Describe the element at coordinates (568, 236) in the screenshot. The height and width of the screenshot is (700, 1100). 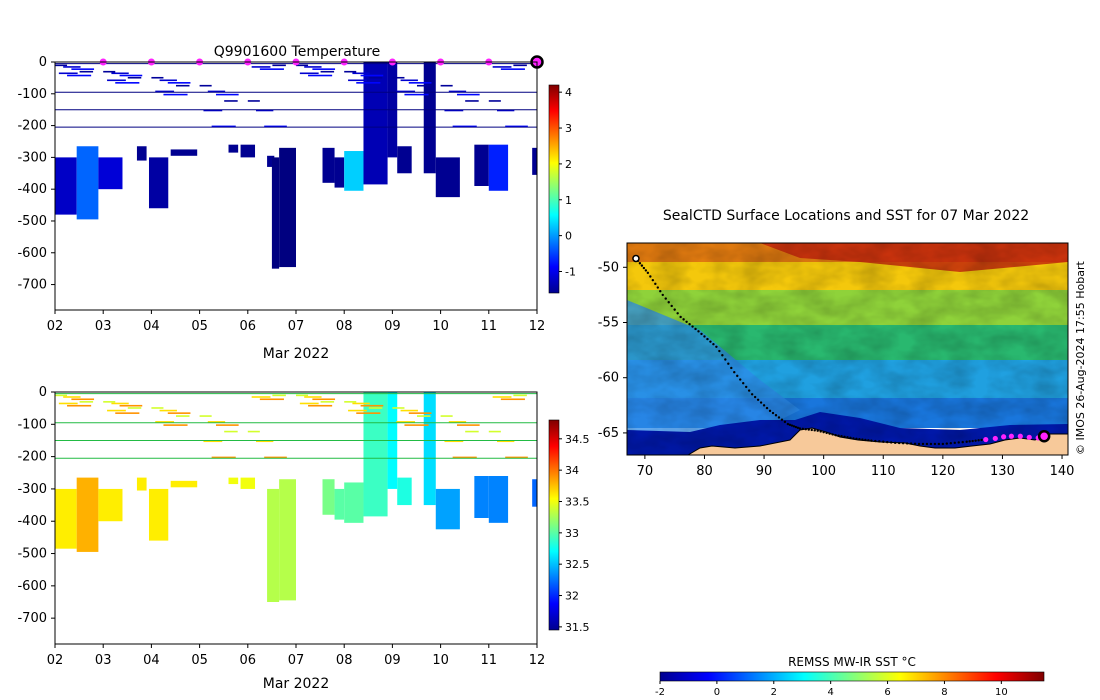
I see `temperature-cbar-tick-label: 0` at that location.